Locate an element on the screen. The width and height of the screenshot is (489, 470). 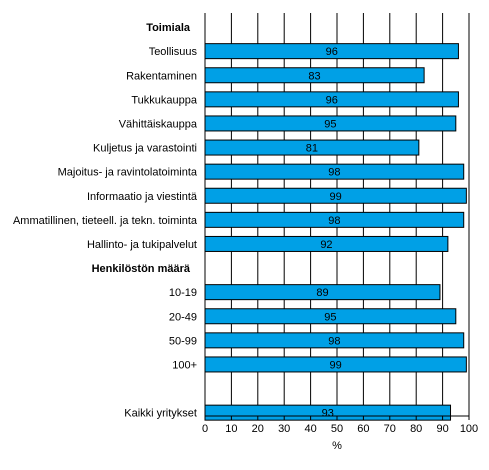
x-tick-label: 100 is located at coordinates (469, 429).